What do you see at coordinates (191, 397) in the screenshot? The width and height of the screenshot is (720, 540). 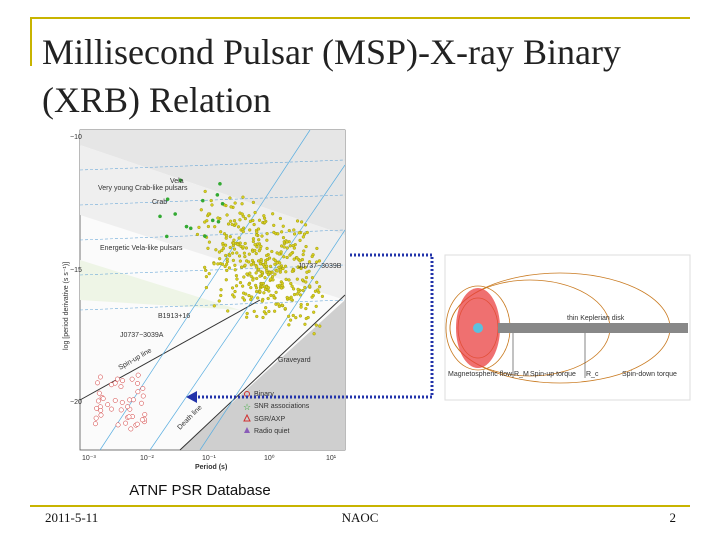 I see `connector-arrow` at bounding box center [191, 397].